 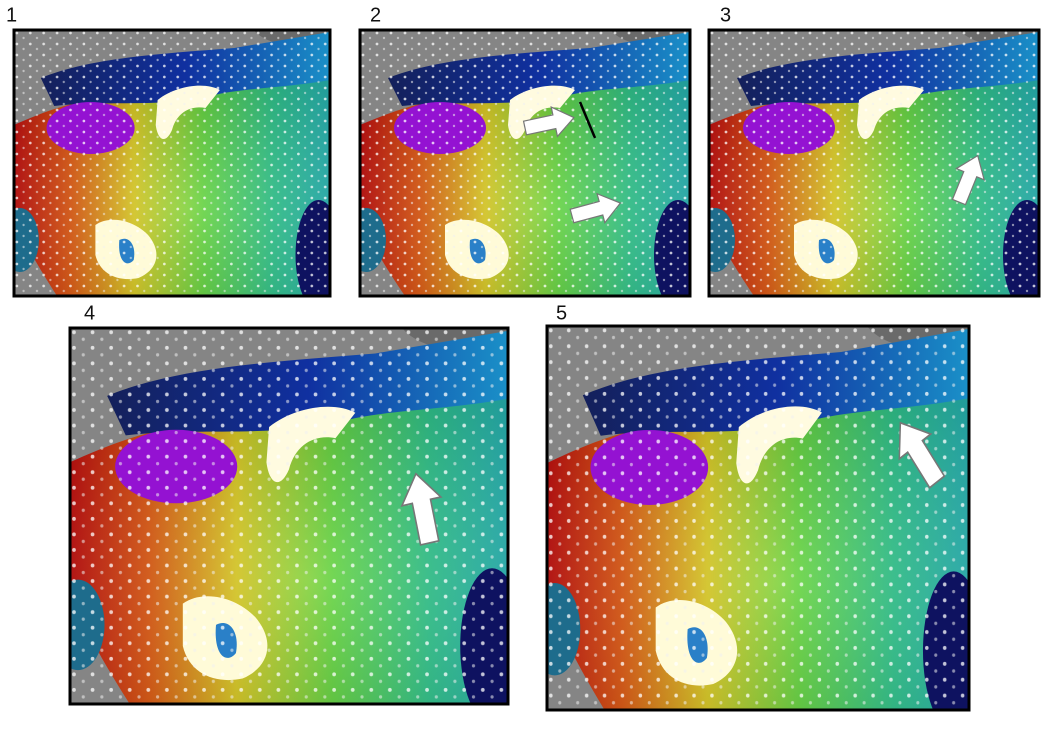 I want to click on panel-label: 2, so click(x=375, y=15).